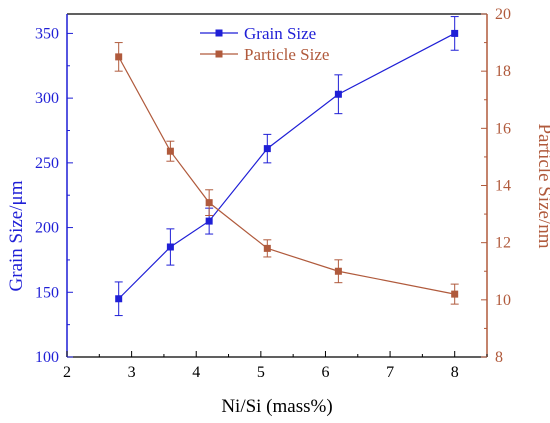 This screenshot has height=423, width=550. Describe the element at coordinates (503, 186) in the screenshot. I see `right-y-tick-label: 14` at that location.